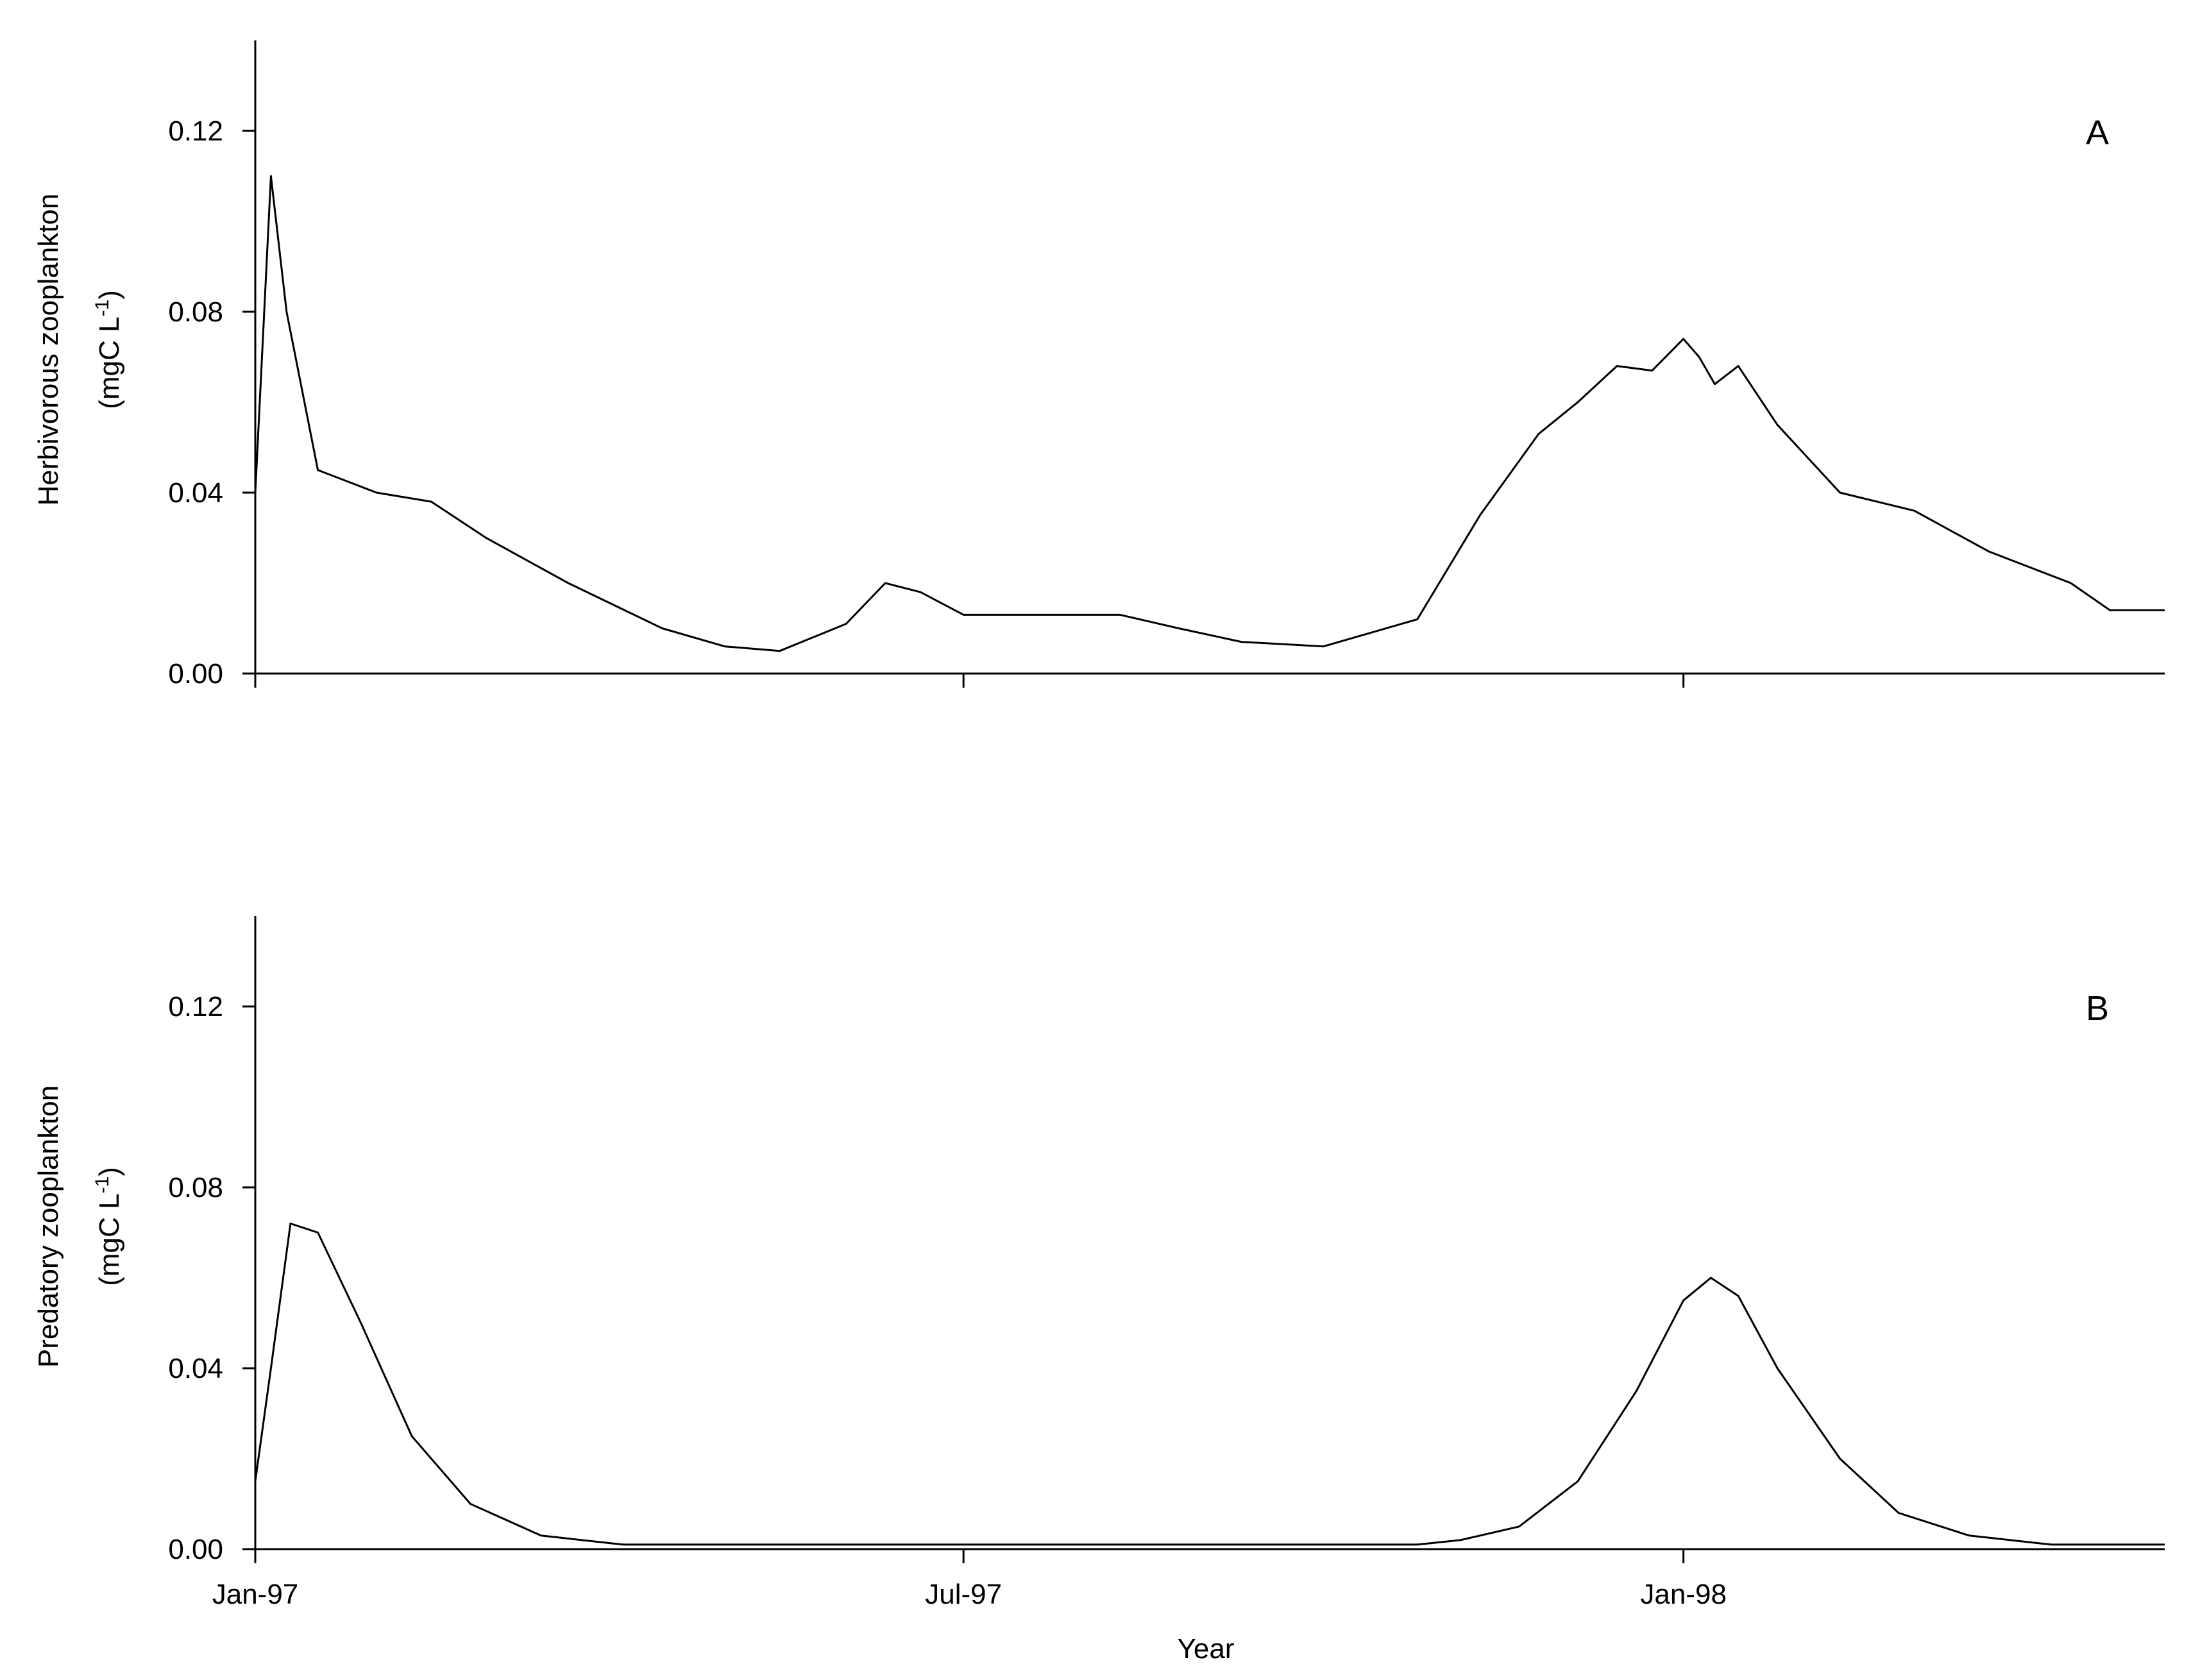 The width and height of the screenshot is (2200, 1680). Describe the element at coordinates (48, 1227) in the screenshot. I see `panel-b-y-axis-title: Predatory zooplankton` at that location.